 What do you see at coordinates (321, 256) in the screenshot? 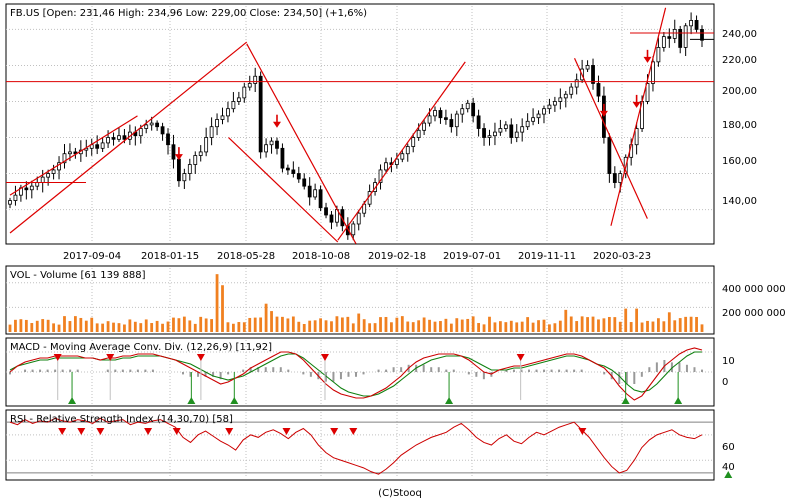
I see `x-tick-label: 2018-10-08` at bounding box center [321, 256].